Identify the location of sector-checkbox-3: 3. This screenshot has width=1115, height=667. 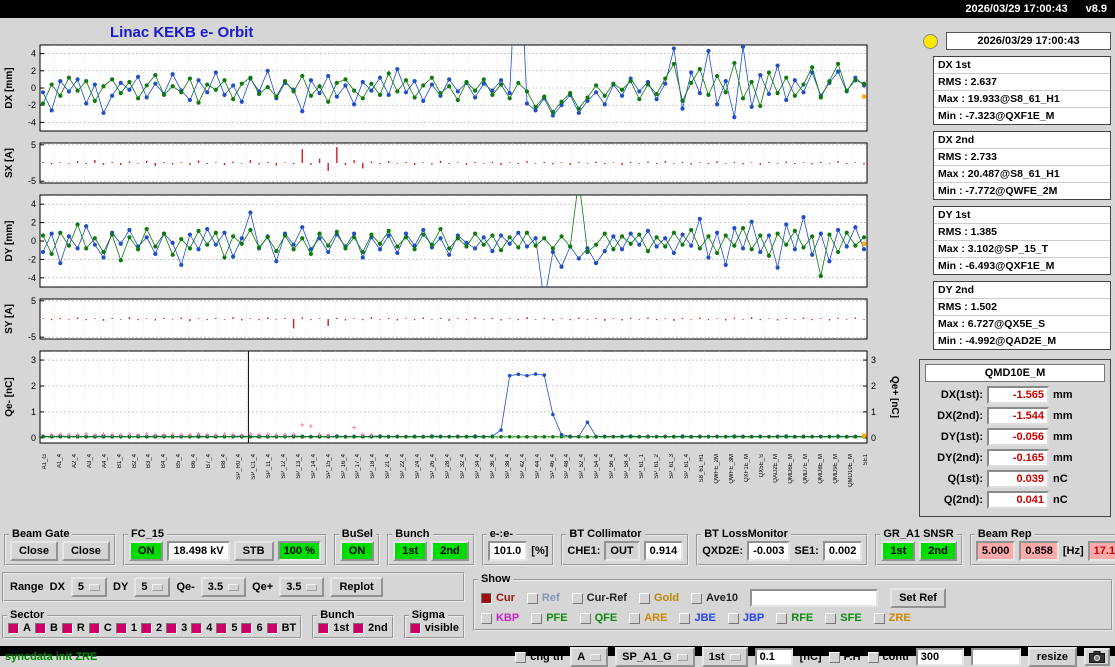
(176, 628).